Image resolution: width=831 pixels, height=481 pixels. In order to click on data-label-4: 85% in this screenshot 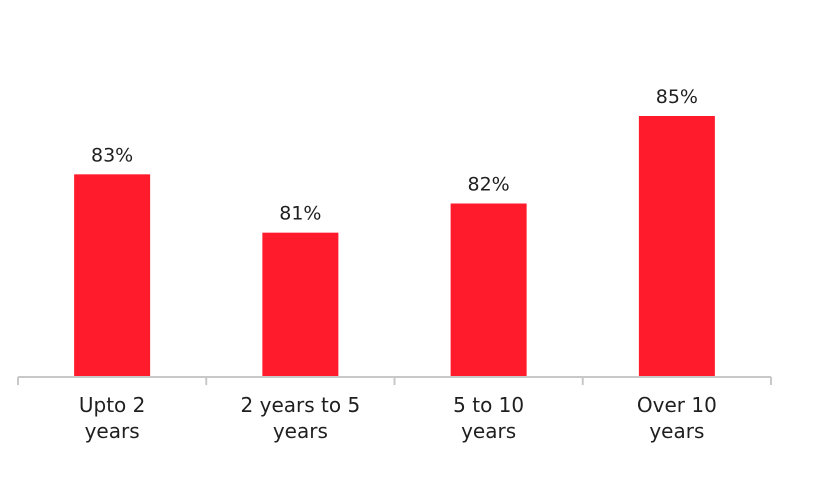, I will do `click(677, 97)`.